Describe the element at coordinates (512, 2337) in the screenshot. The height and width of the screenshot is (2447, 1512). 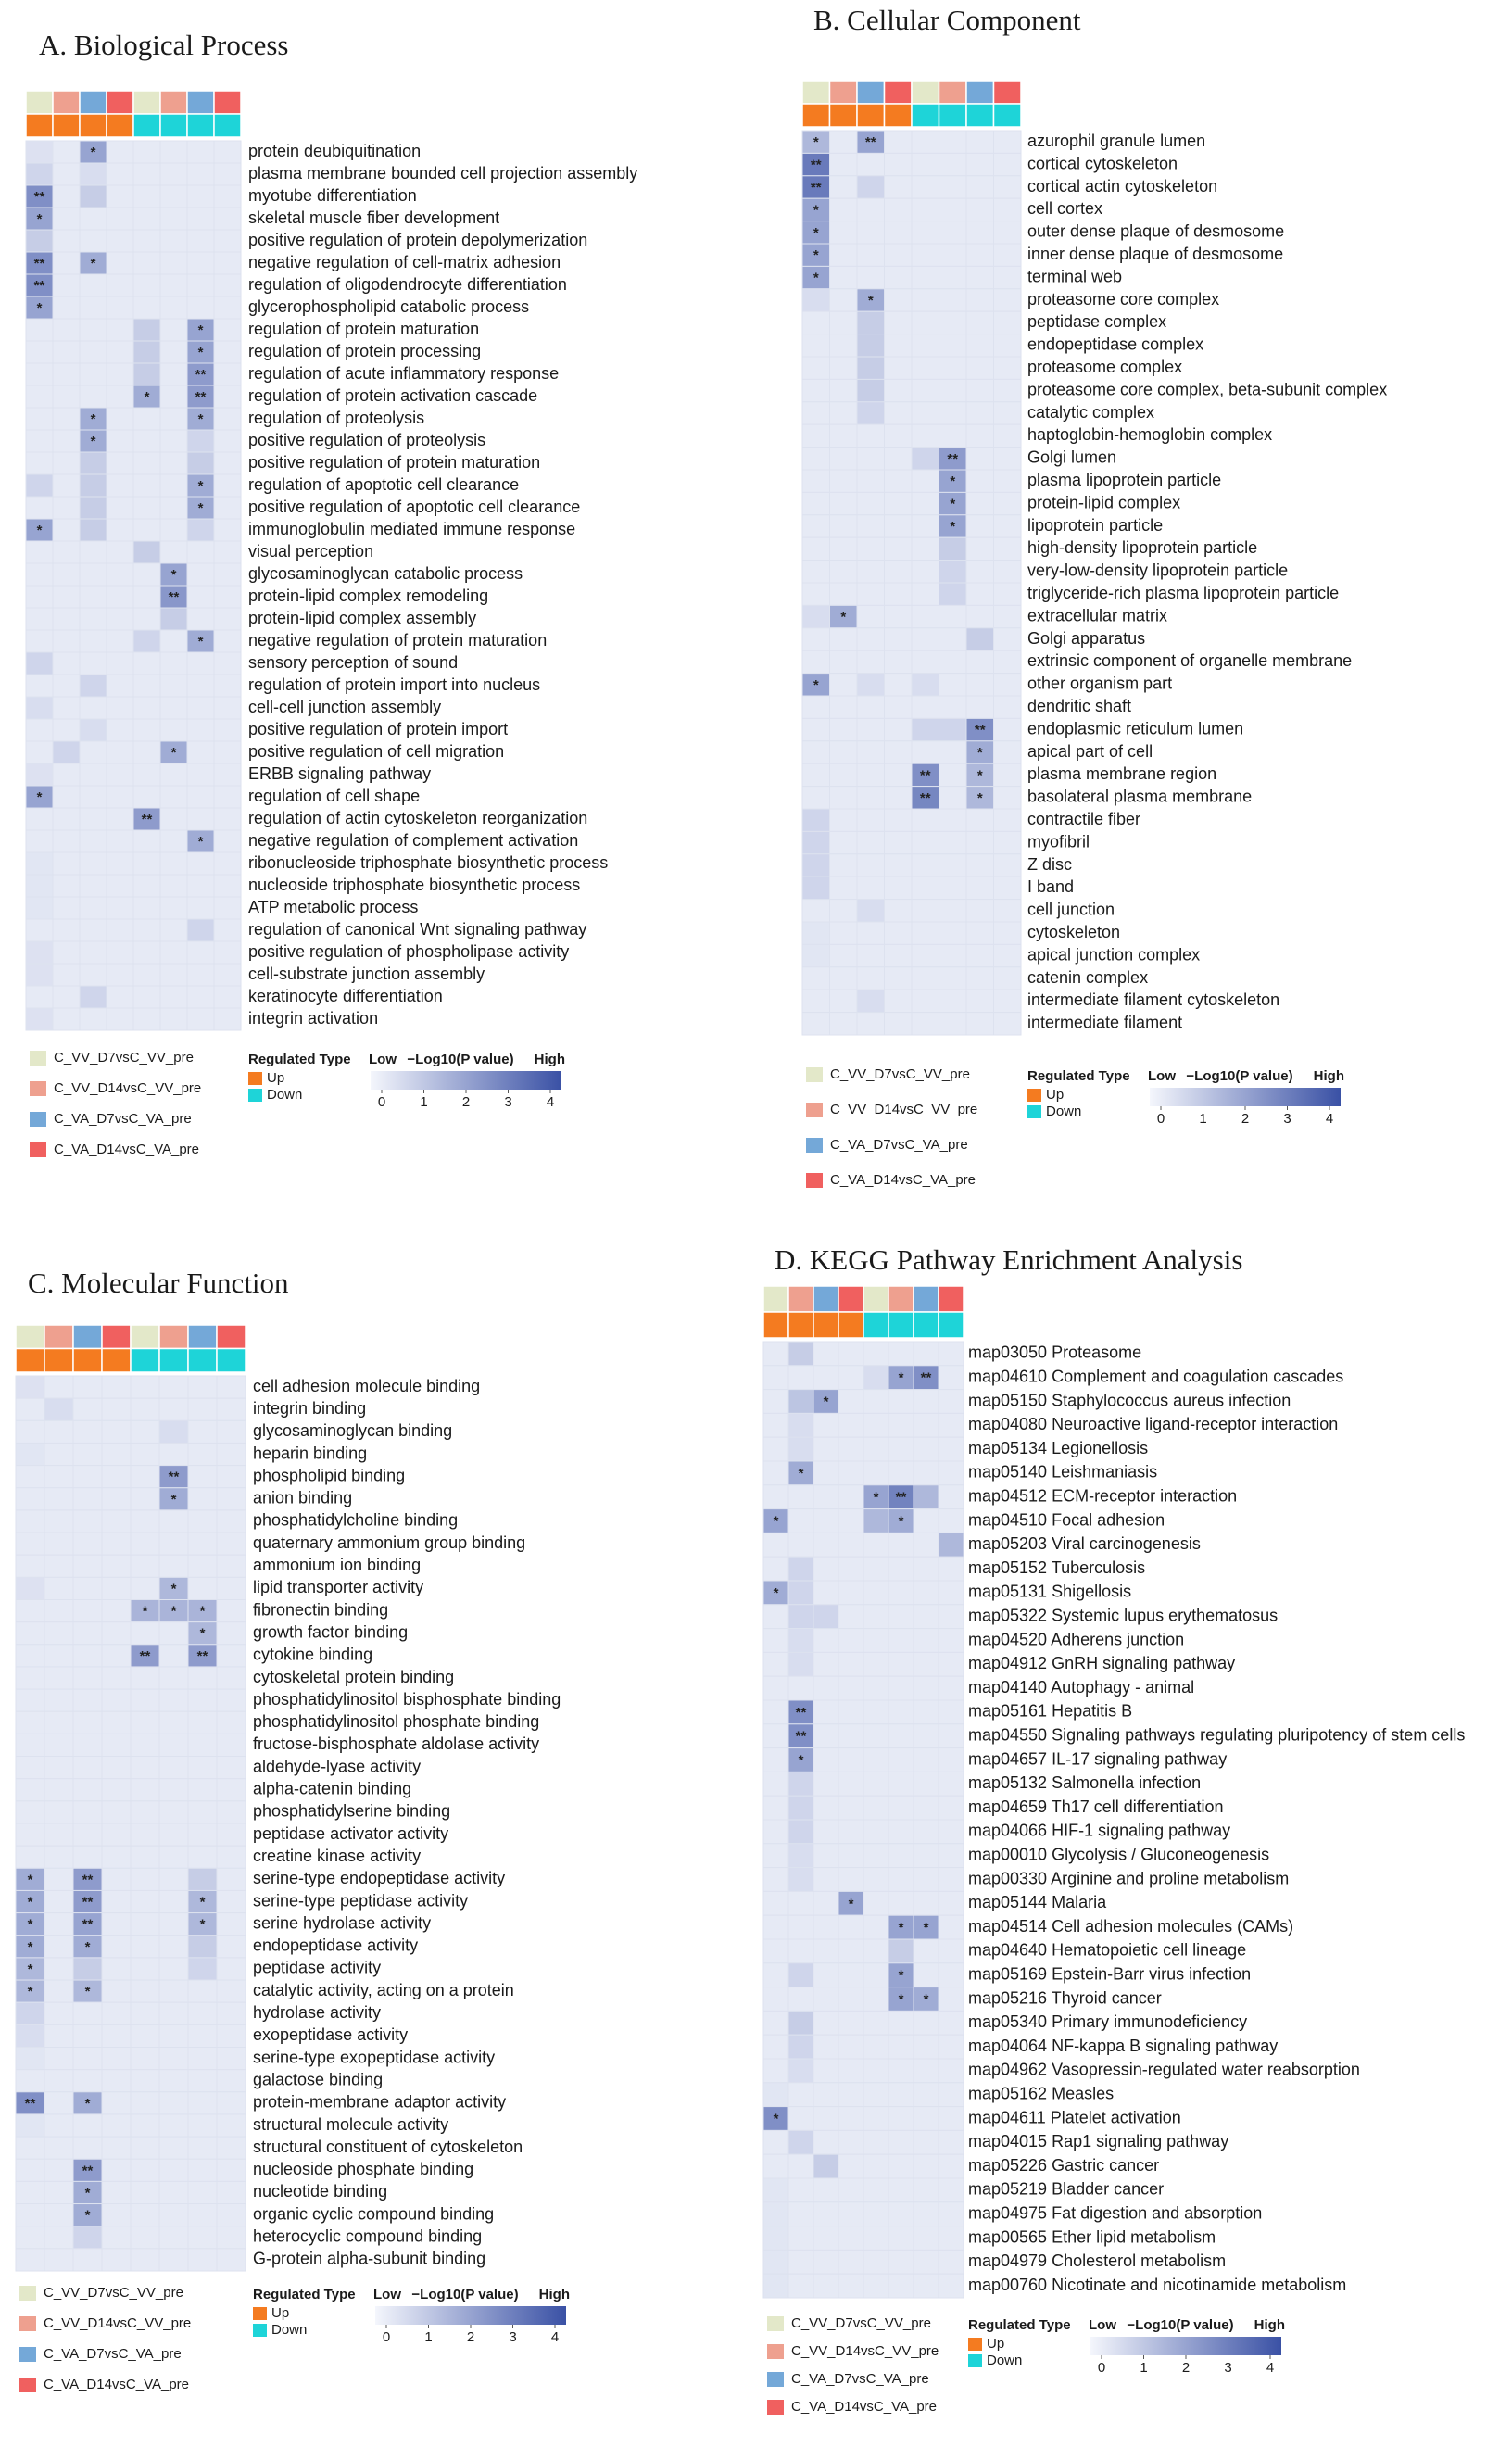
I see `colorbar-tick-label: 3` at that location.